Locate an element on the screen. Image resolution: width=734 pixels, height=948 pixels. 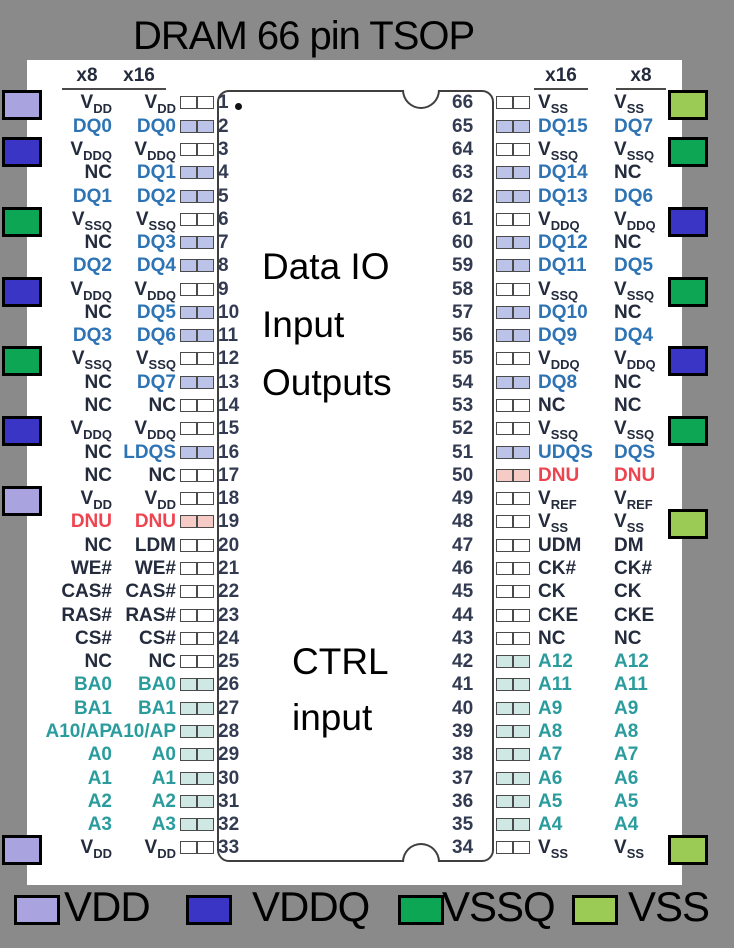
pin-label-left-x8: VDDQ is located at coordinates (91, 290).